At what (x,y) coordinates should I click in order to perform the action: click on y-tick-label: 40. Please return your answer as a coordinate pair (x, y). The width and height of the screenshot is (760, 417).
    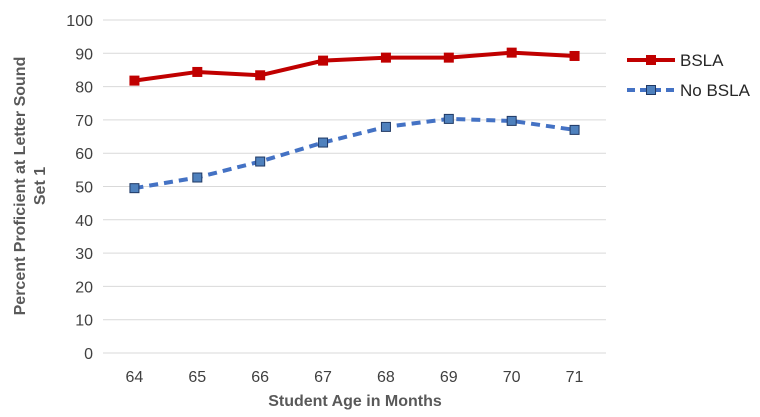
    Looking at the image, I should click on (84, 221).